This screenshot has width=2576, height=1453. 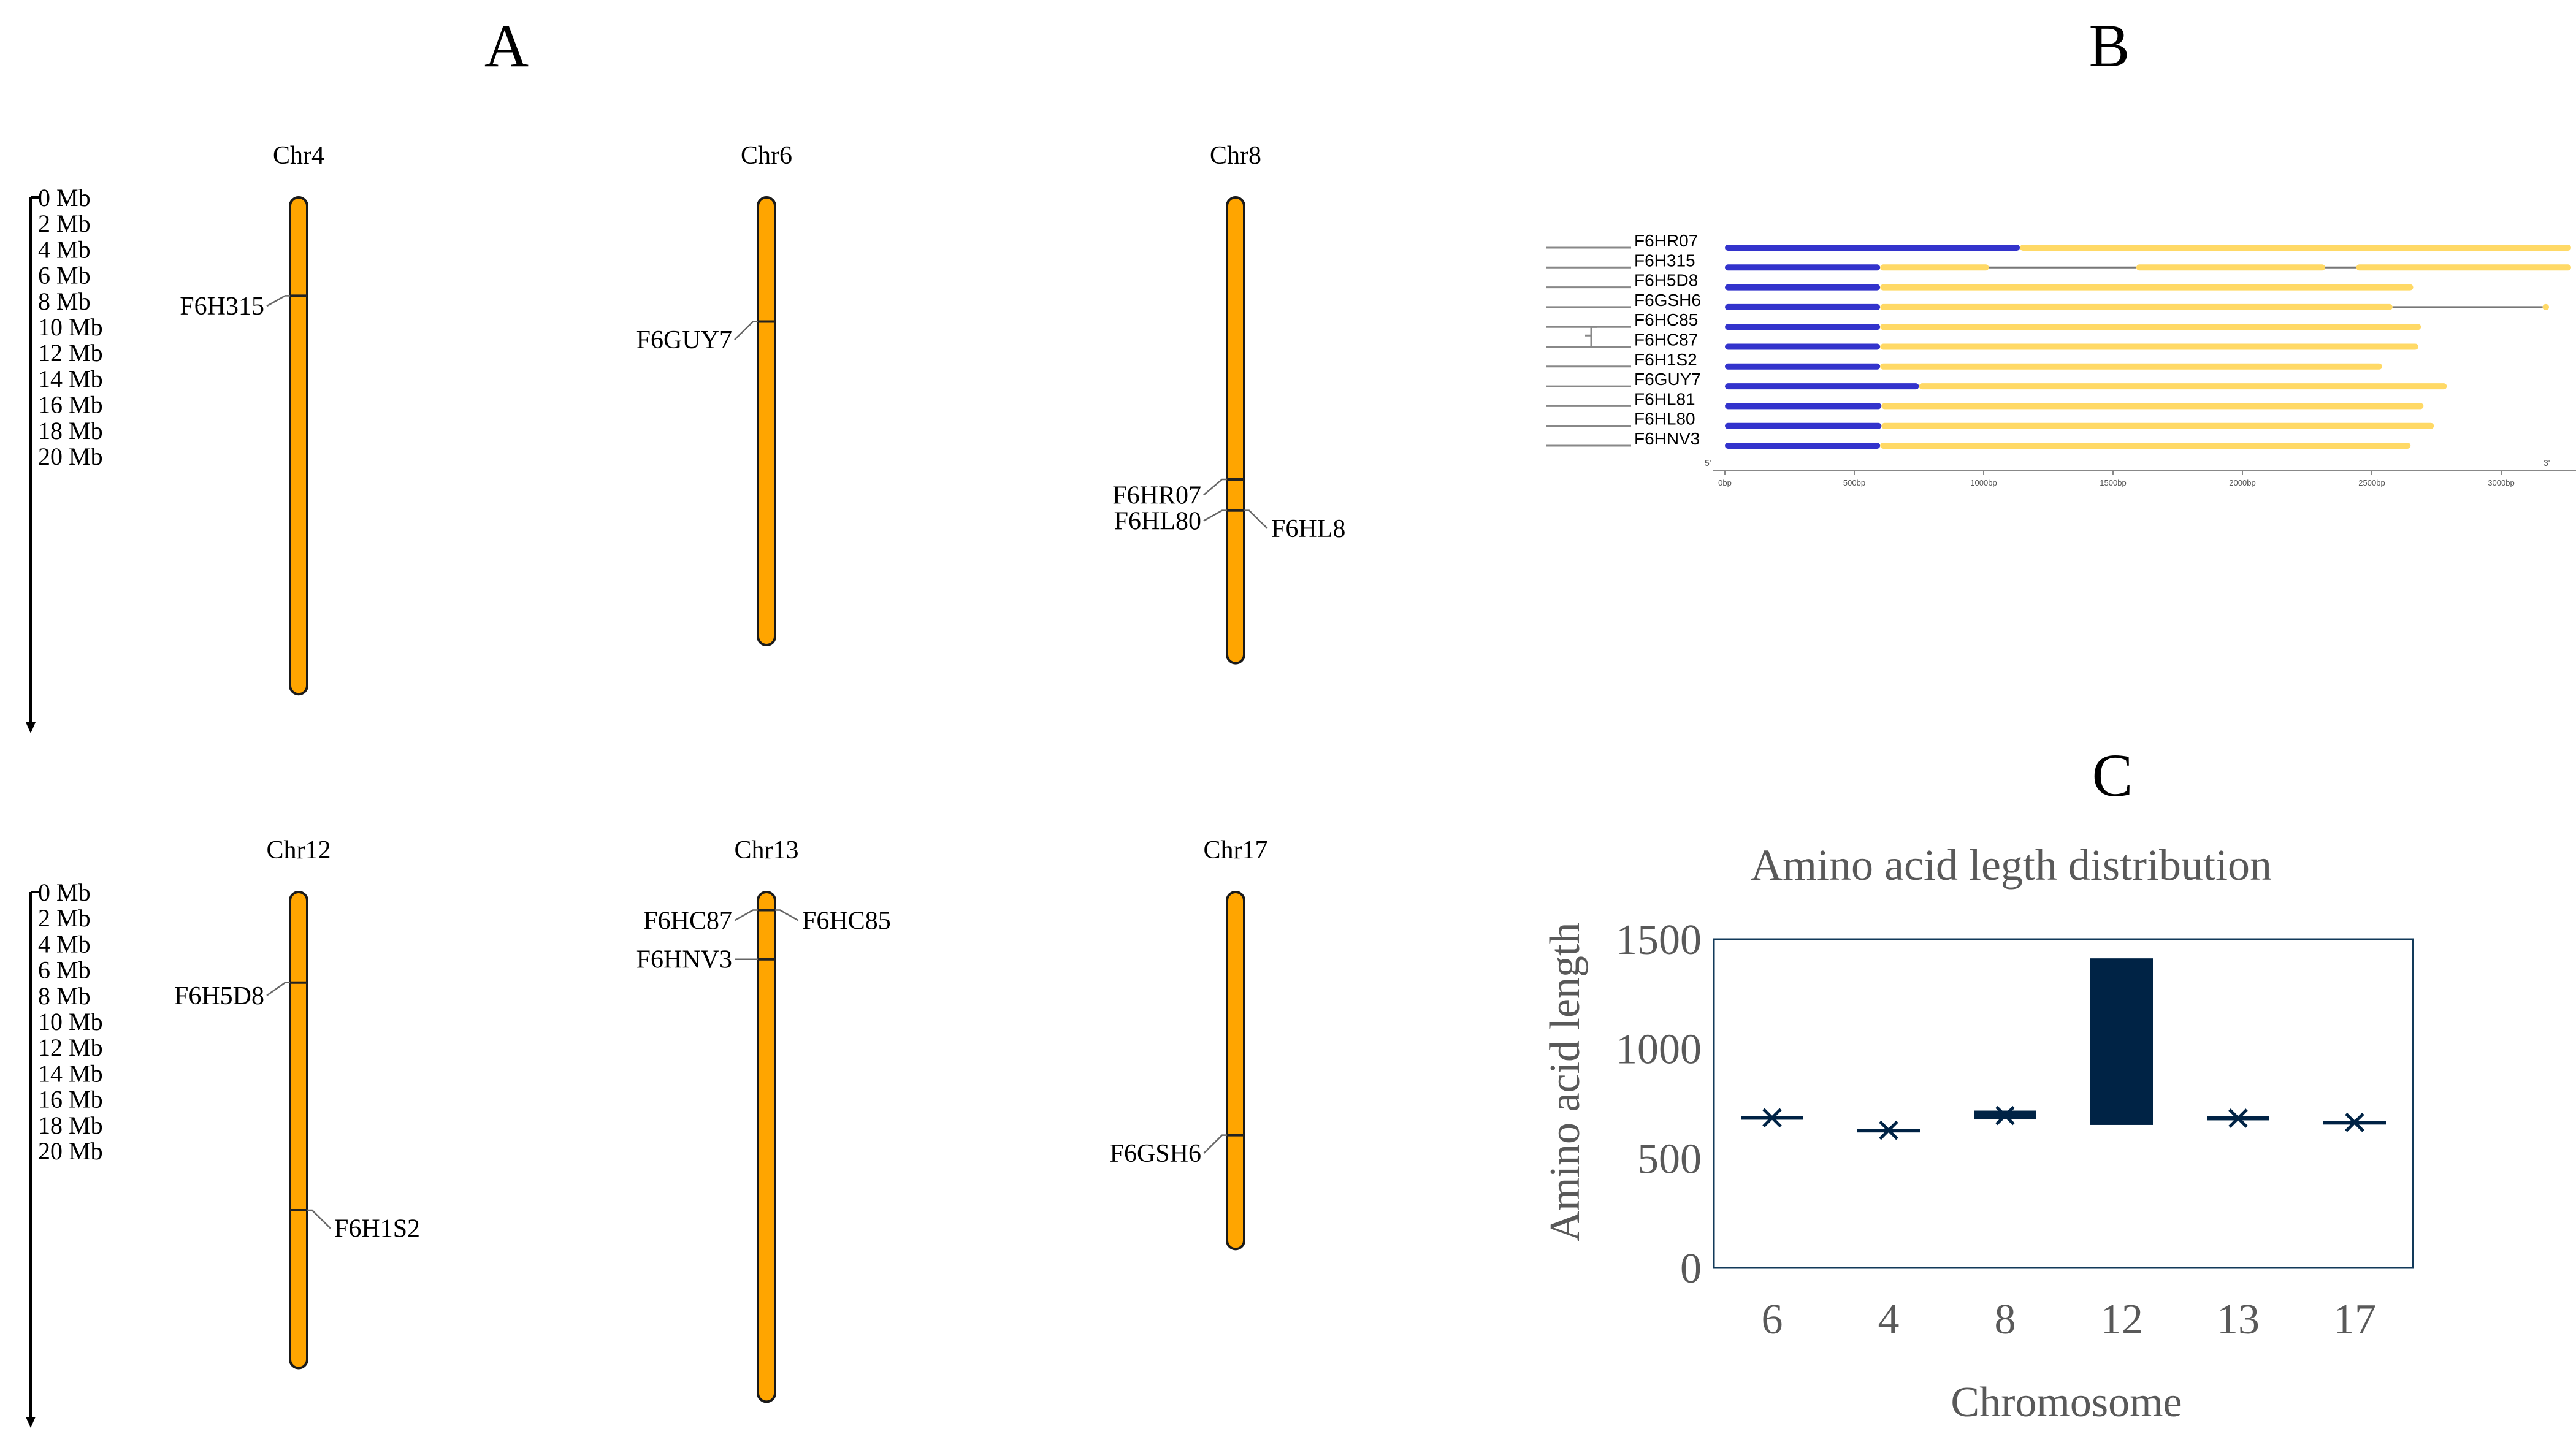 What do you see at coordinates (506, 46) in the screenshot?
I see `panel-label-a: A` at bounding box center [506, 46].